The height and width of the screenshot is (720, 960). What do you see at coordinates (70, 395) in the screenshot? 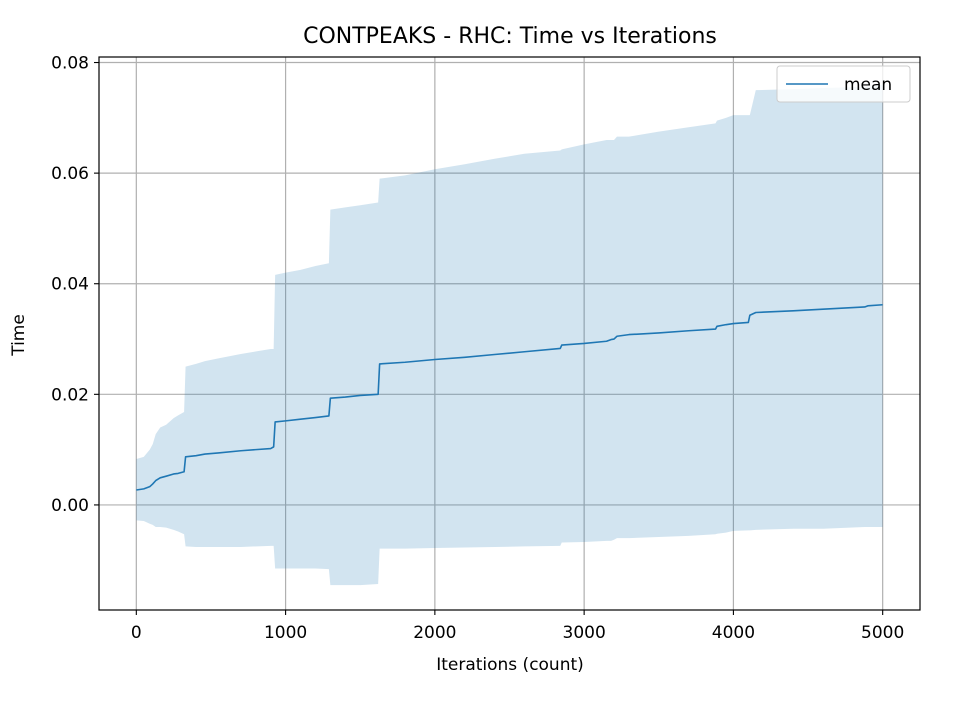
I see `y-tick-label: 0.02` at bounding box center [70, 395].